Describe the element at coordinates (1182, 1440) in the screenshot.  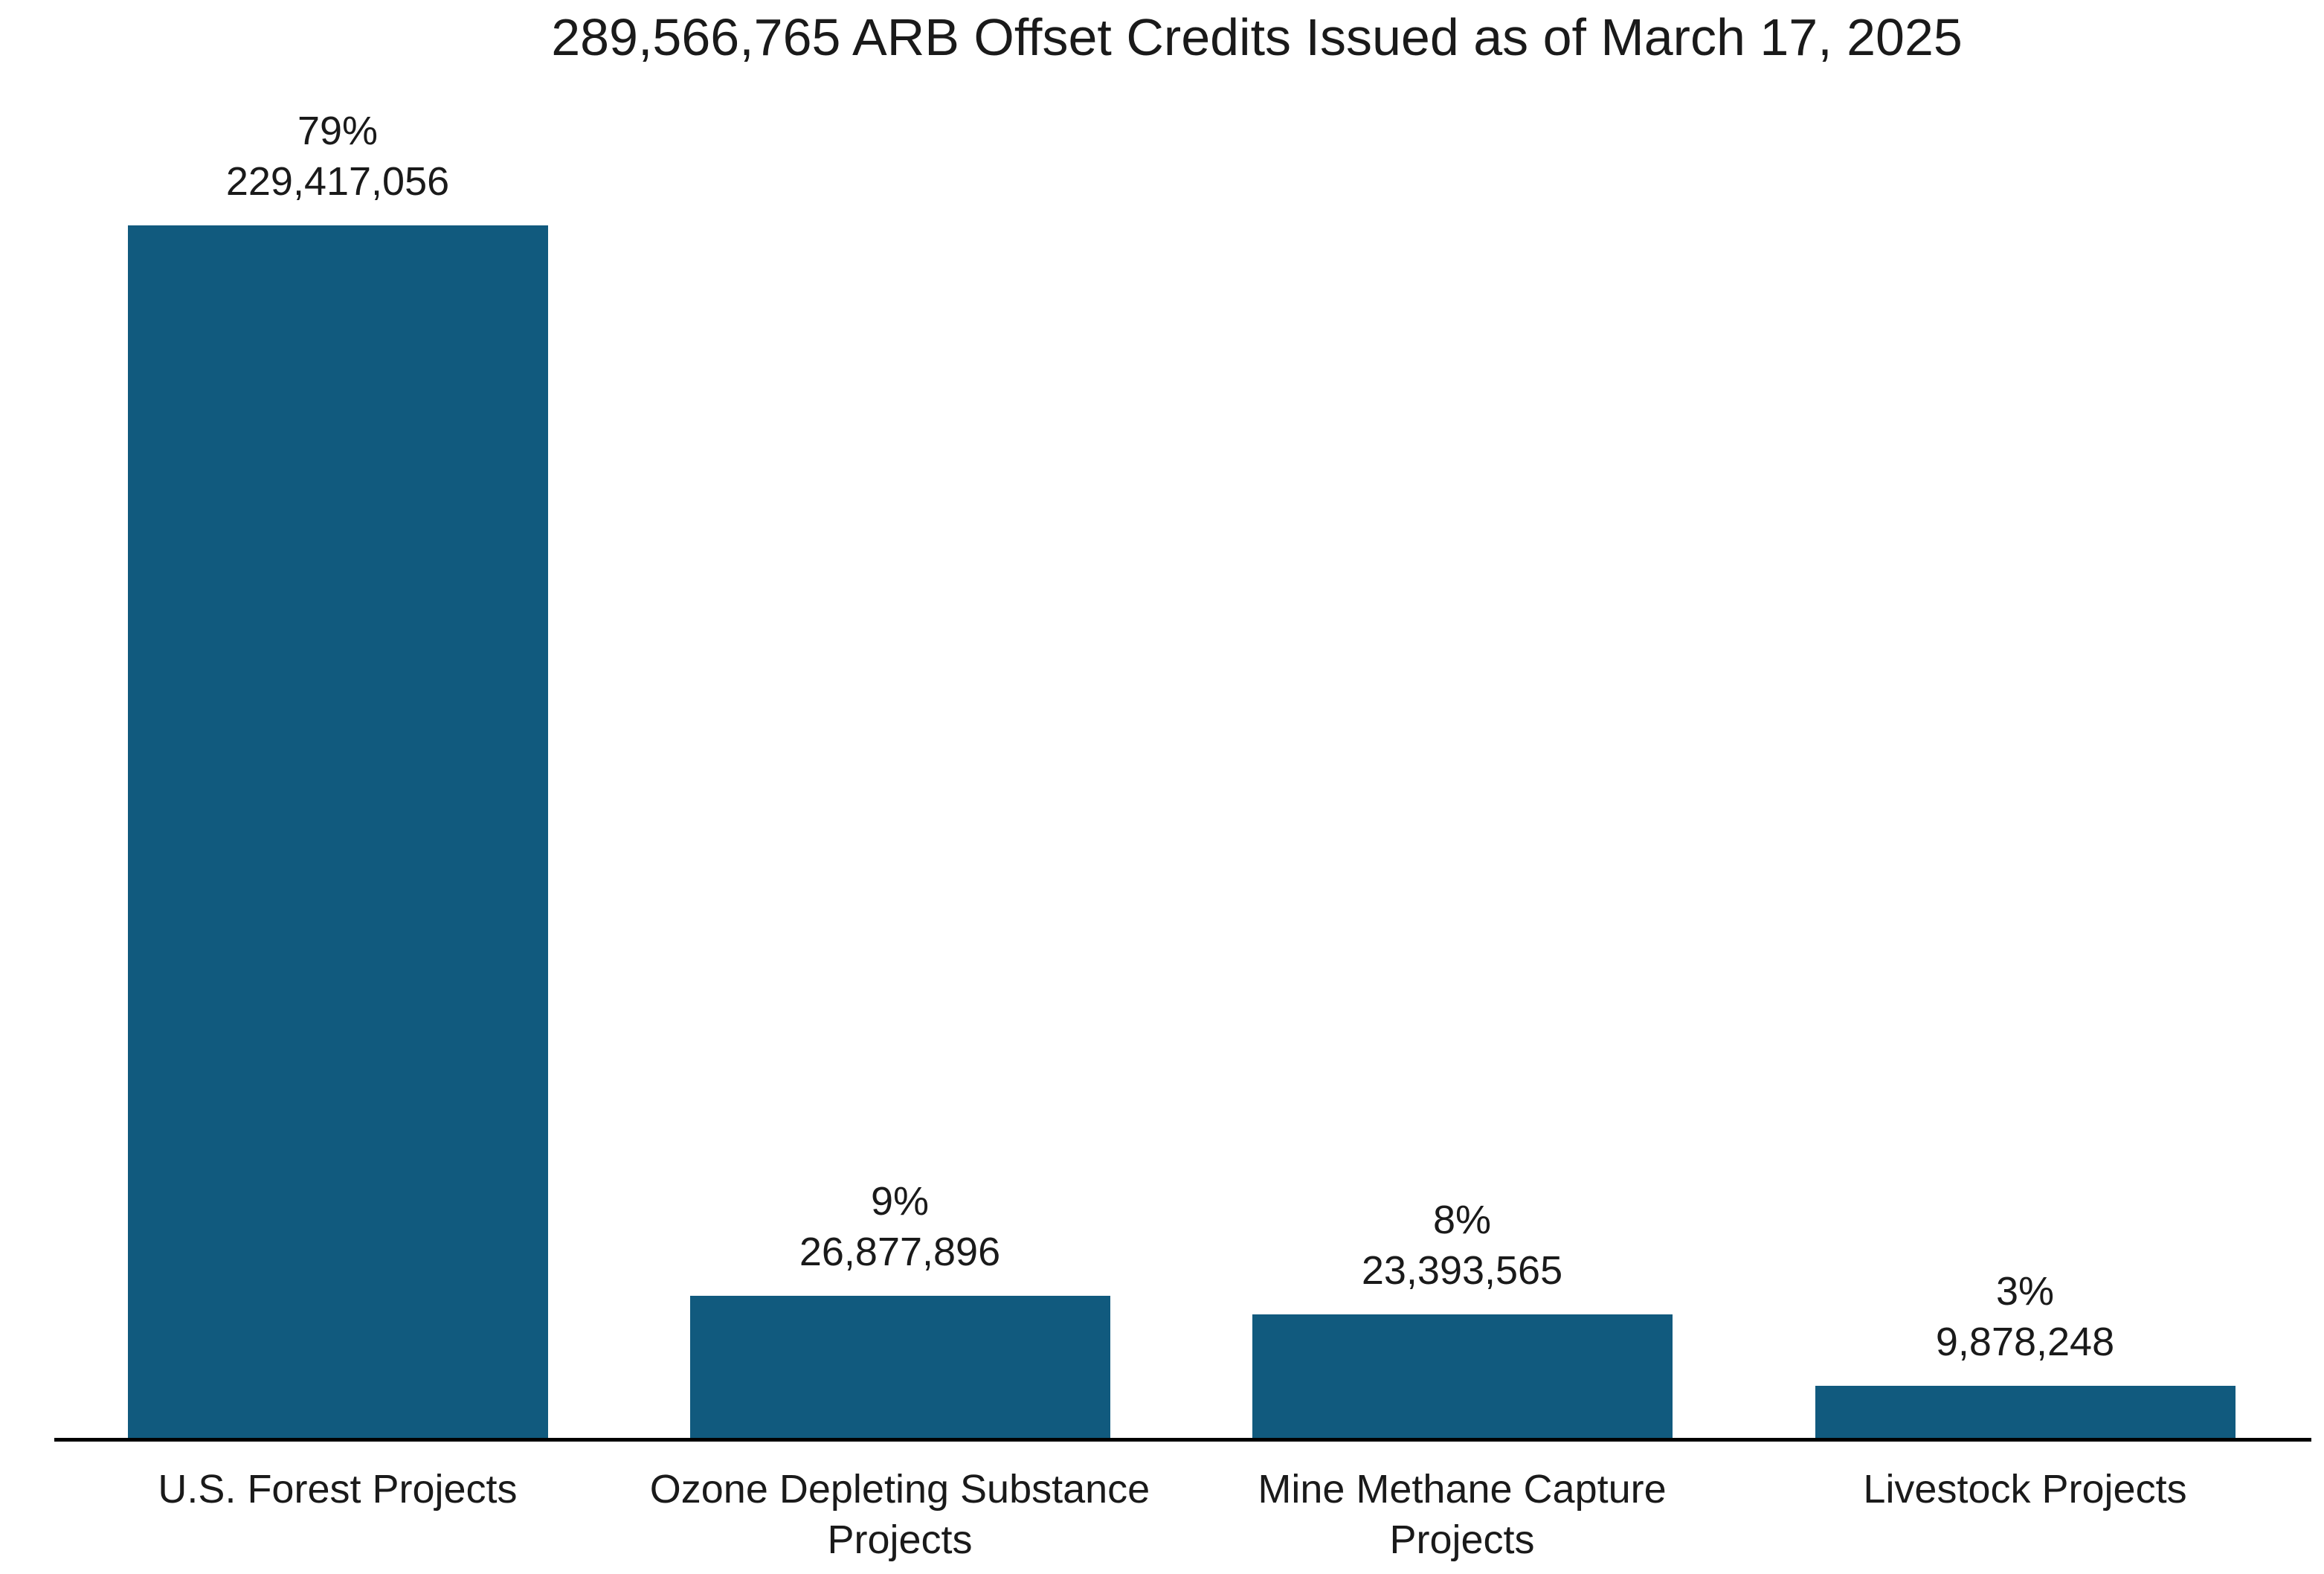
I see `x-axis-line` at that location.